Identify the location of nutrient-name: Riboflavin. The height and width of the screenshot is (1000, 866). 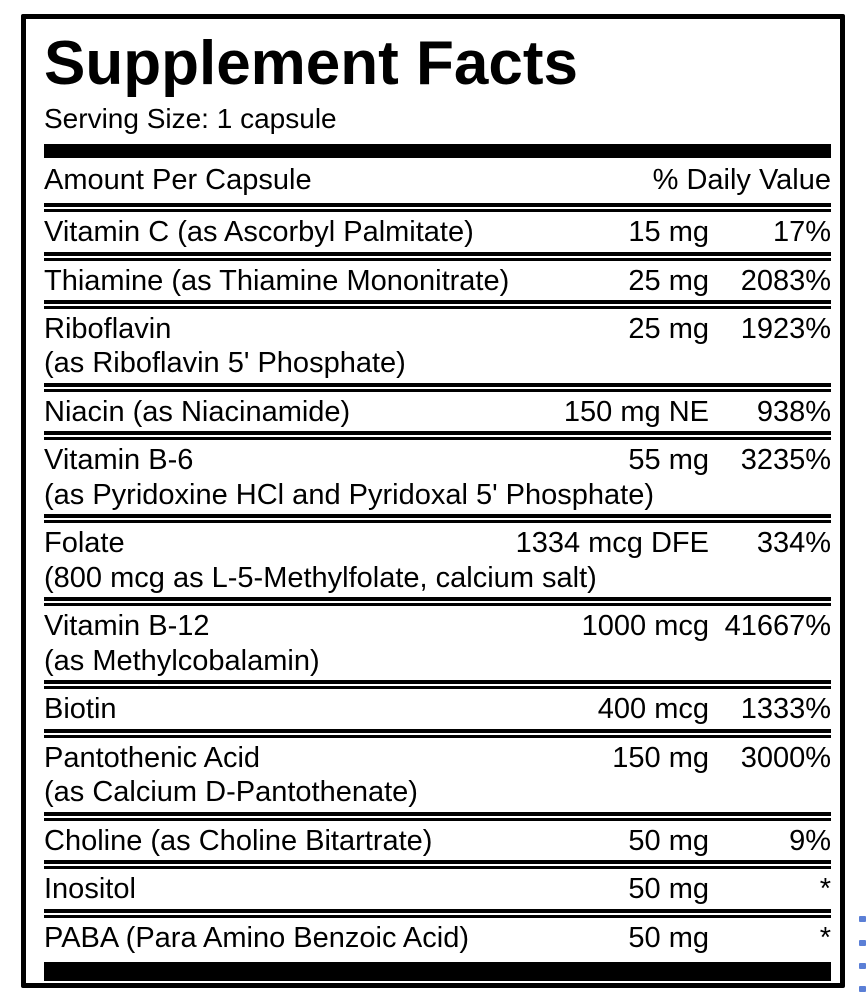
(108, 329).